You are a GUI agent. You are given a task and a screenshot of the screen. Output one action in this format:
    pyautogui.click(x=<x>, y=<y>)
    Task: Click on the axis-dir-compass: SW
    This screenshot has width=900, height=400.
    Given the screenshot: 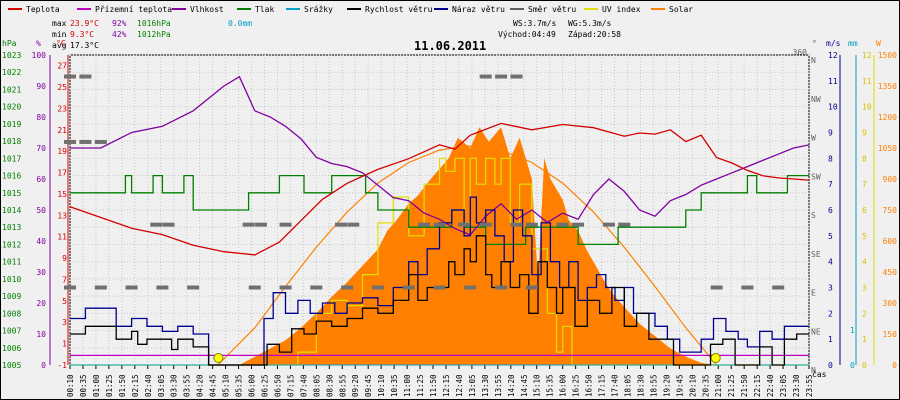 What is the action you would take?
    pyautogui.click(x=816, y=176)
    